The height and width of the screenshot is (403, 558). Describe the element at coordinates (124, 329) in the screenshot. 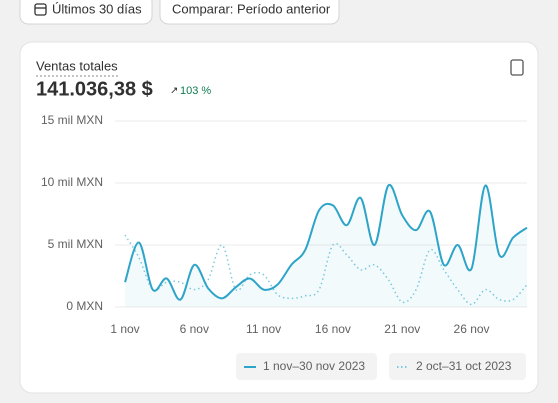

I see `x-tick-label: 1 nov` at that location.